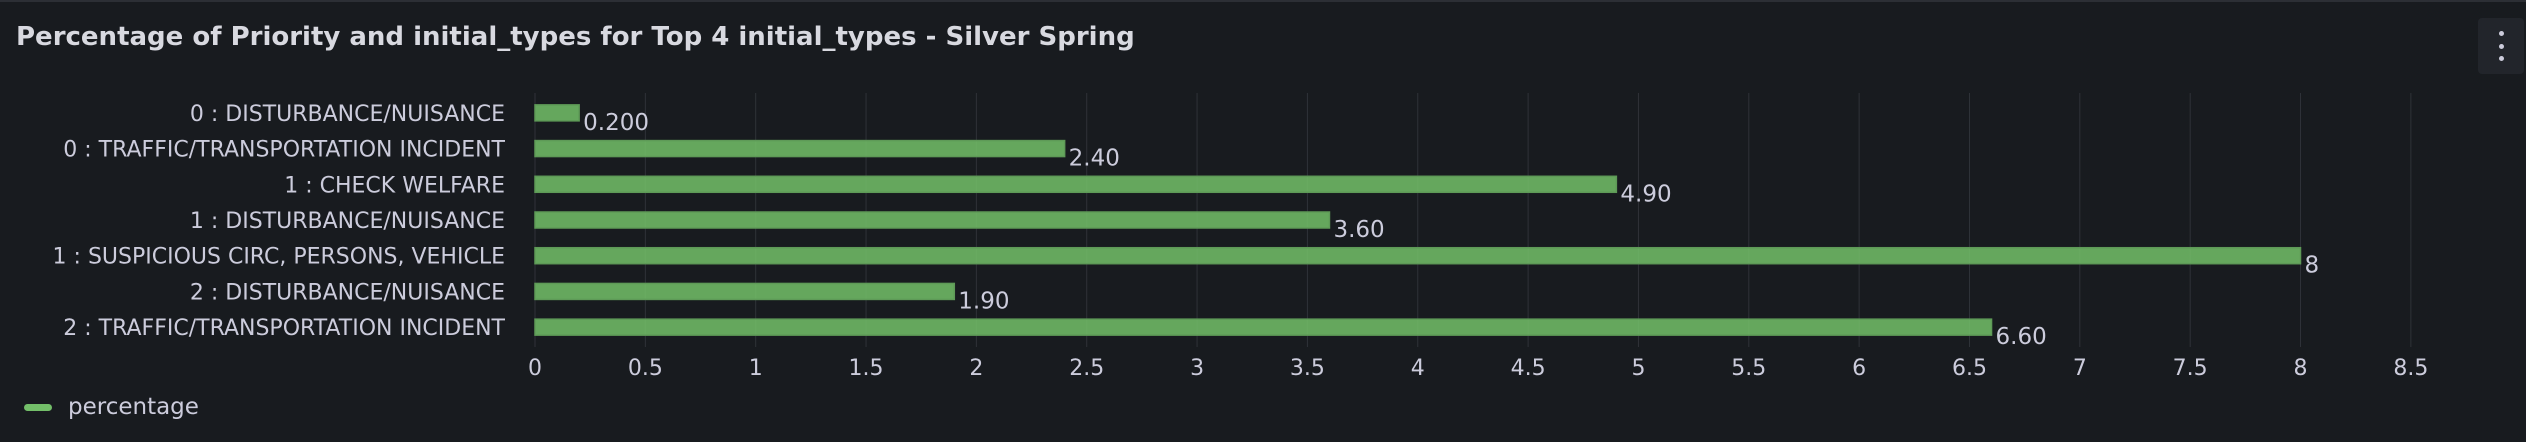 The image size is (2526, 442). I want to click on x-tick-label: 6, so click(1859, 368).